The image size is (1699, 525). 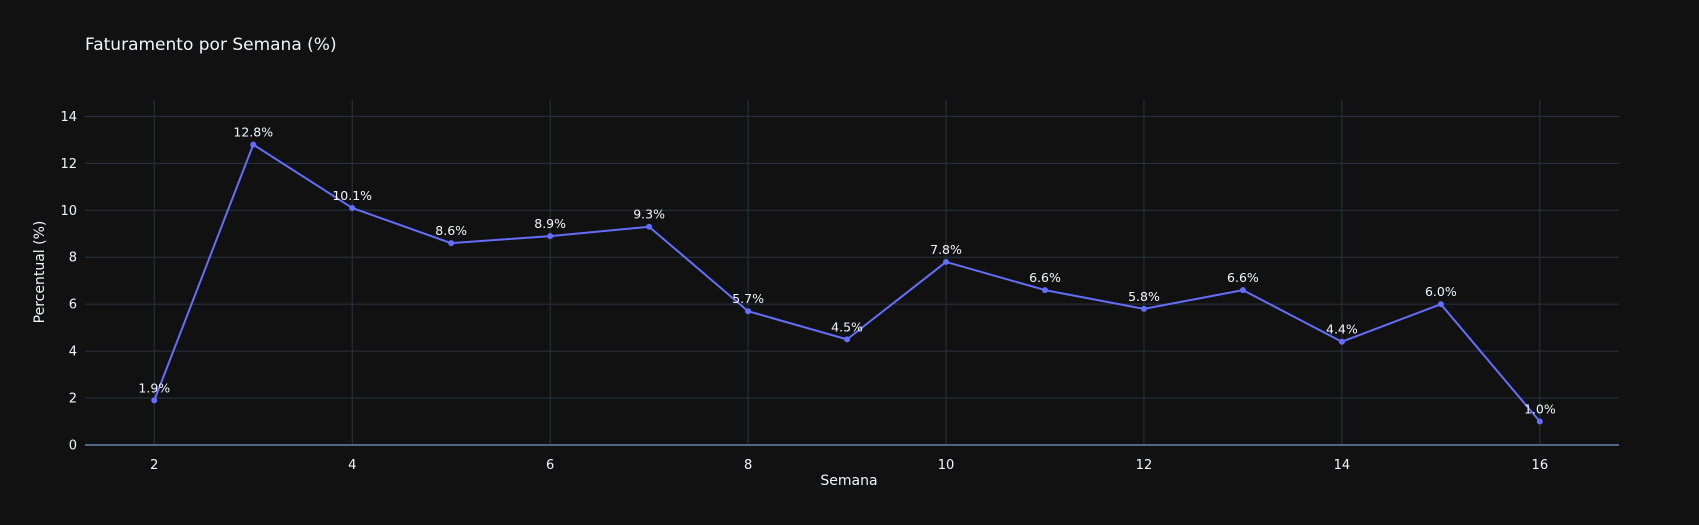 What do you see at coordinates (68, 164) in the screenshot?
I see `y-tick-label: 12` at bounding box center [68, 164].